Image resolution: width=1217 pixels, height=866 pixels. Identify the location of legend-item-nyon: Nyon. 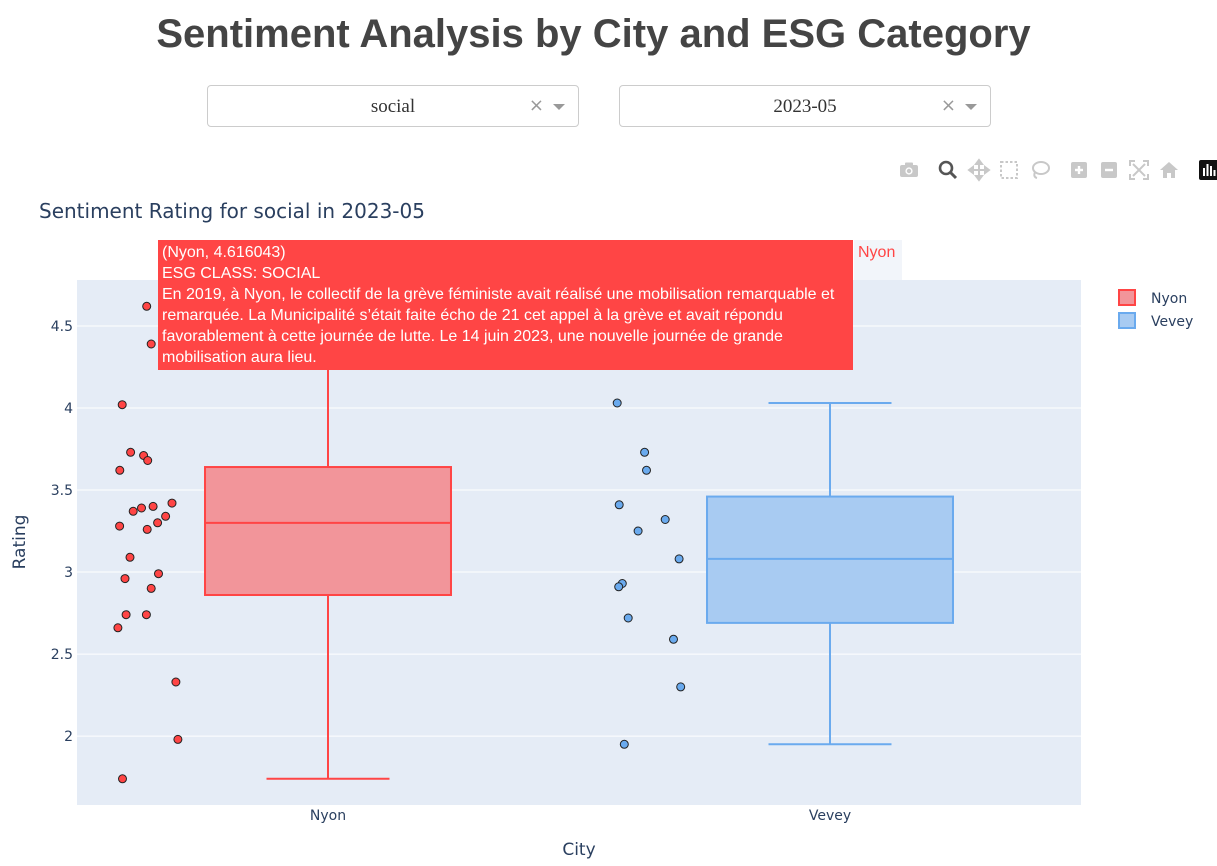
(1152, 298).